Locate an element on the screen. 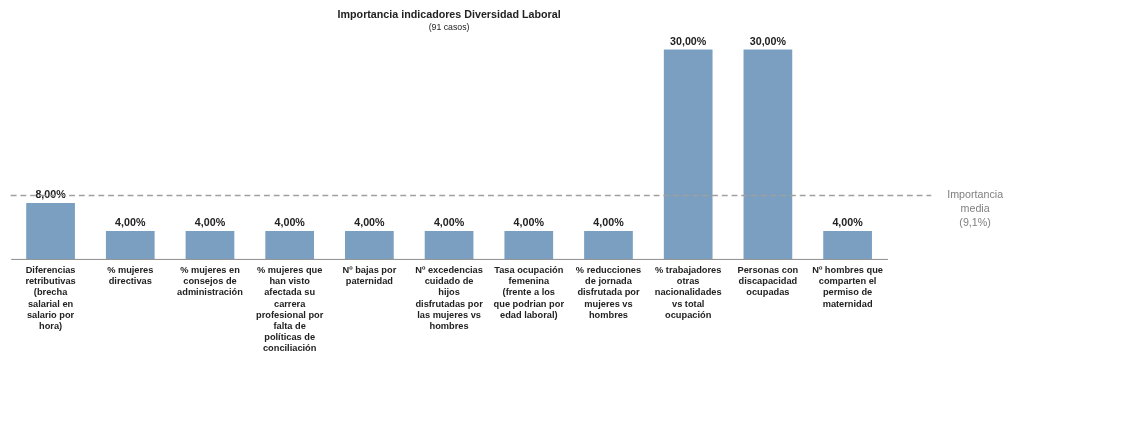 The height and width of the screenshot is (430, 1130). ref-line-label: Importancia media (9,1%) is located at coordinates (975, 208).